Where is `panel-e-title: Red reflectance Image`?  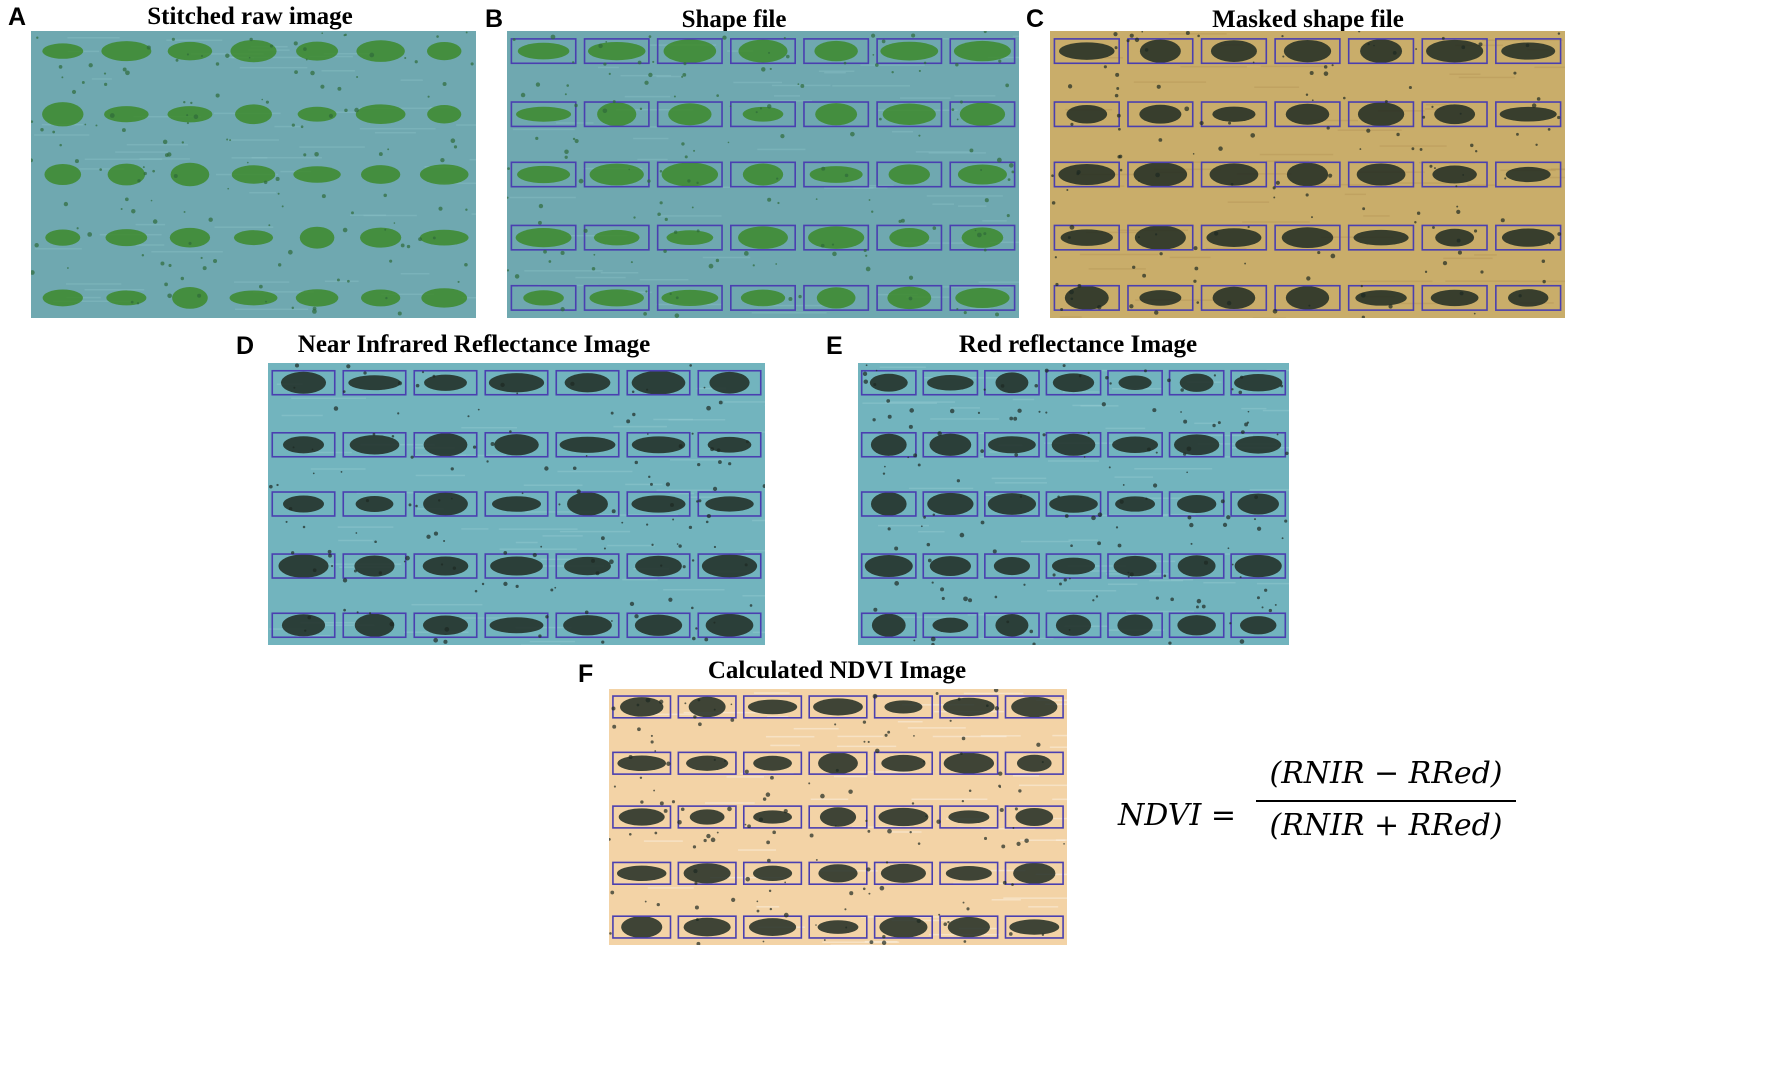 panel-e-title: Red reflectance Image is located at coordinates (1078, 344).